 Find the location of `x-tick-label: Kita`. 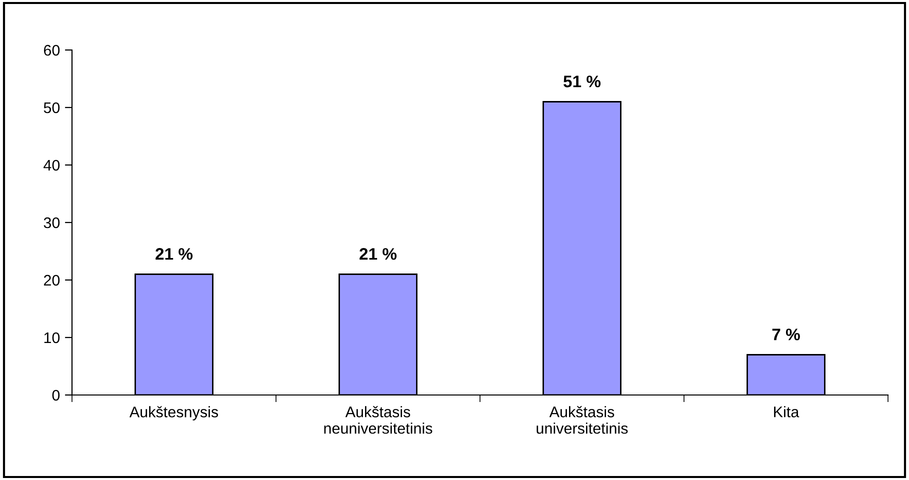

x-tick-label: Kita is located at coordinates (787, 412).